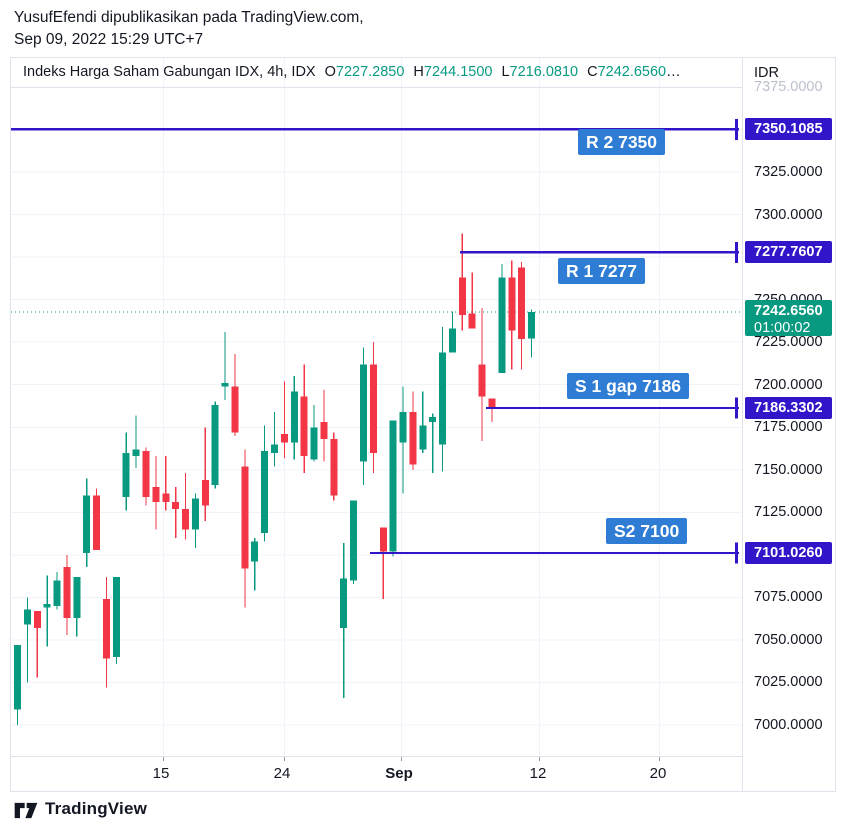 The image size is (846, 836). I want to click on price-axis-tick: 7000.0000, so click(788, 725).